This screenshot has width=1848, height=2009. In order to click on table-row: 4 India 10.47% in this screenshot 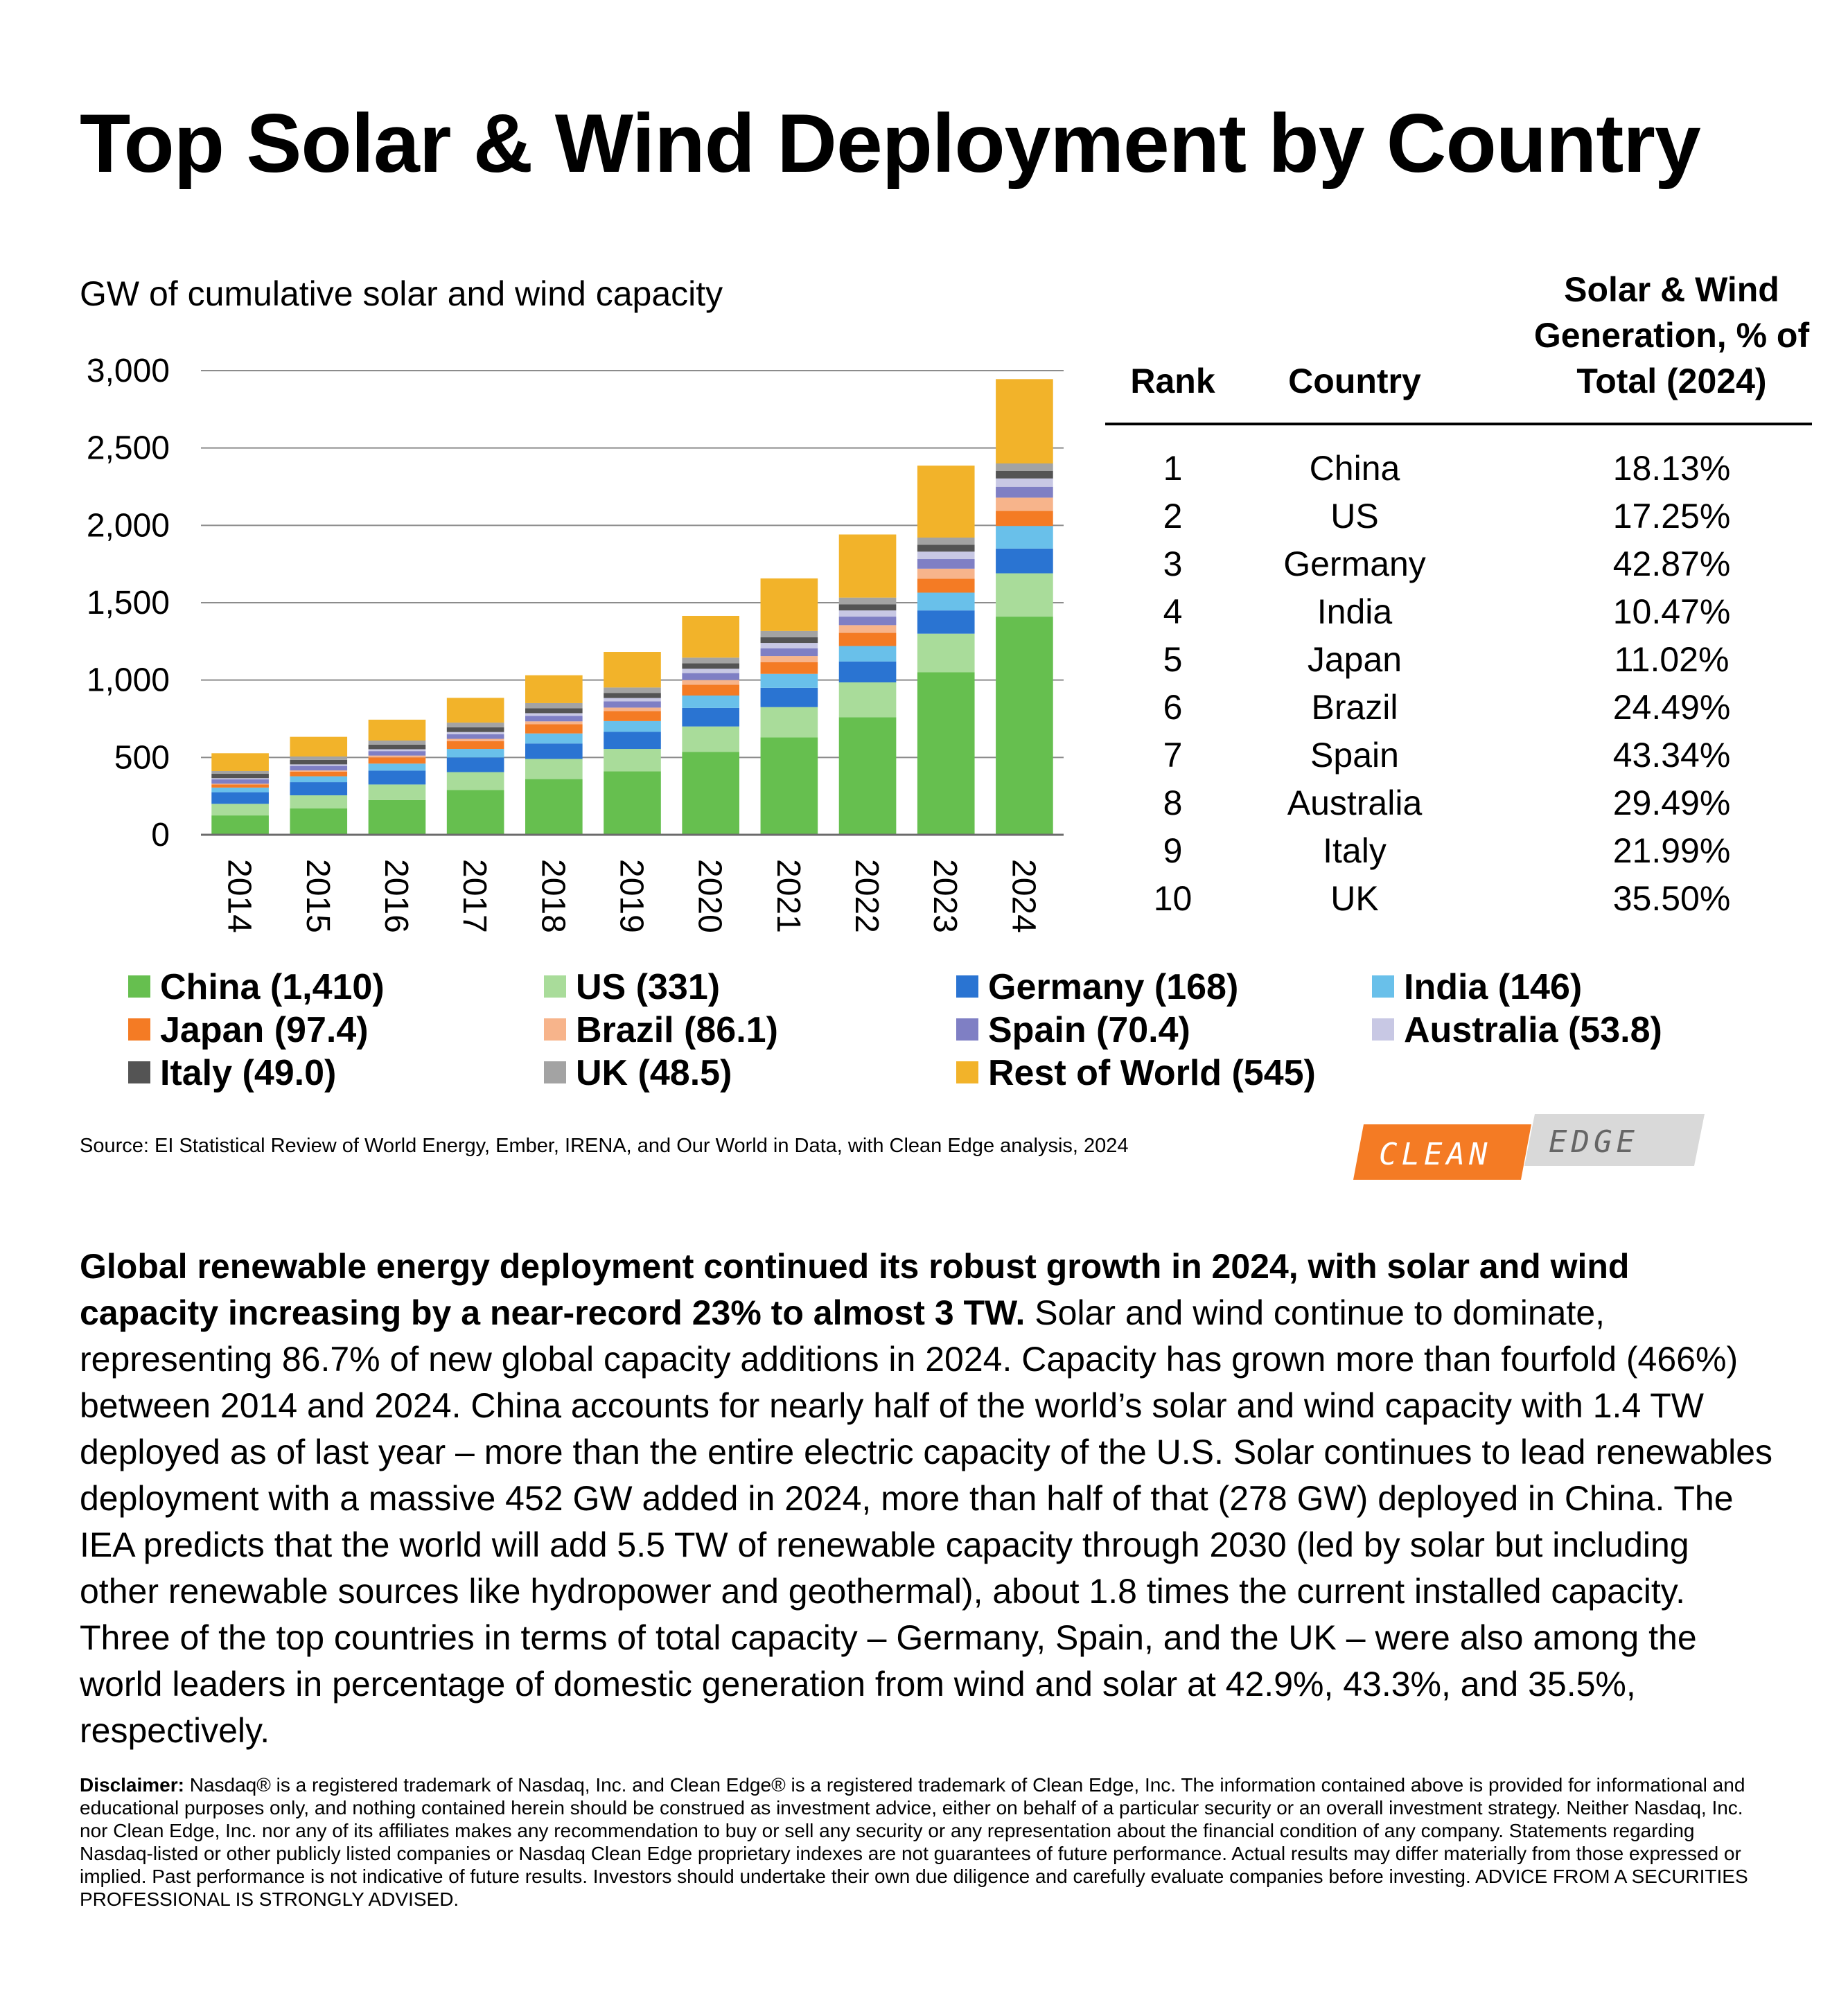, I will do `click(1458, 615)`.